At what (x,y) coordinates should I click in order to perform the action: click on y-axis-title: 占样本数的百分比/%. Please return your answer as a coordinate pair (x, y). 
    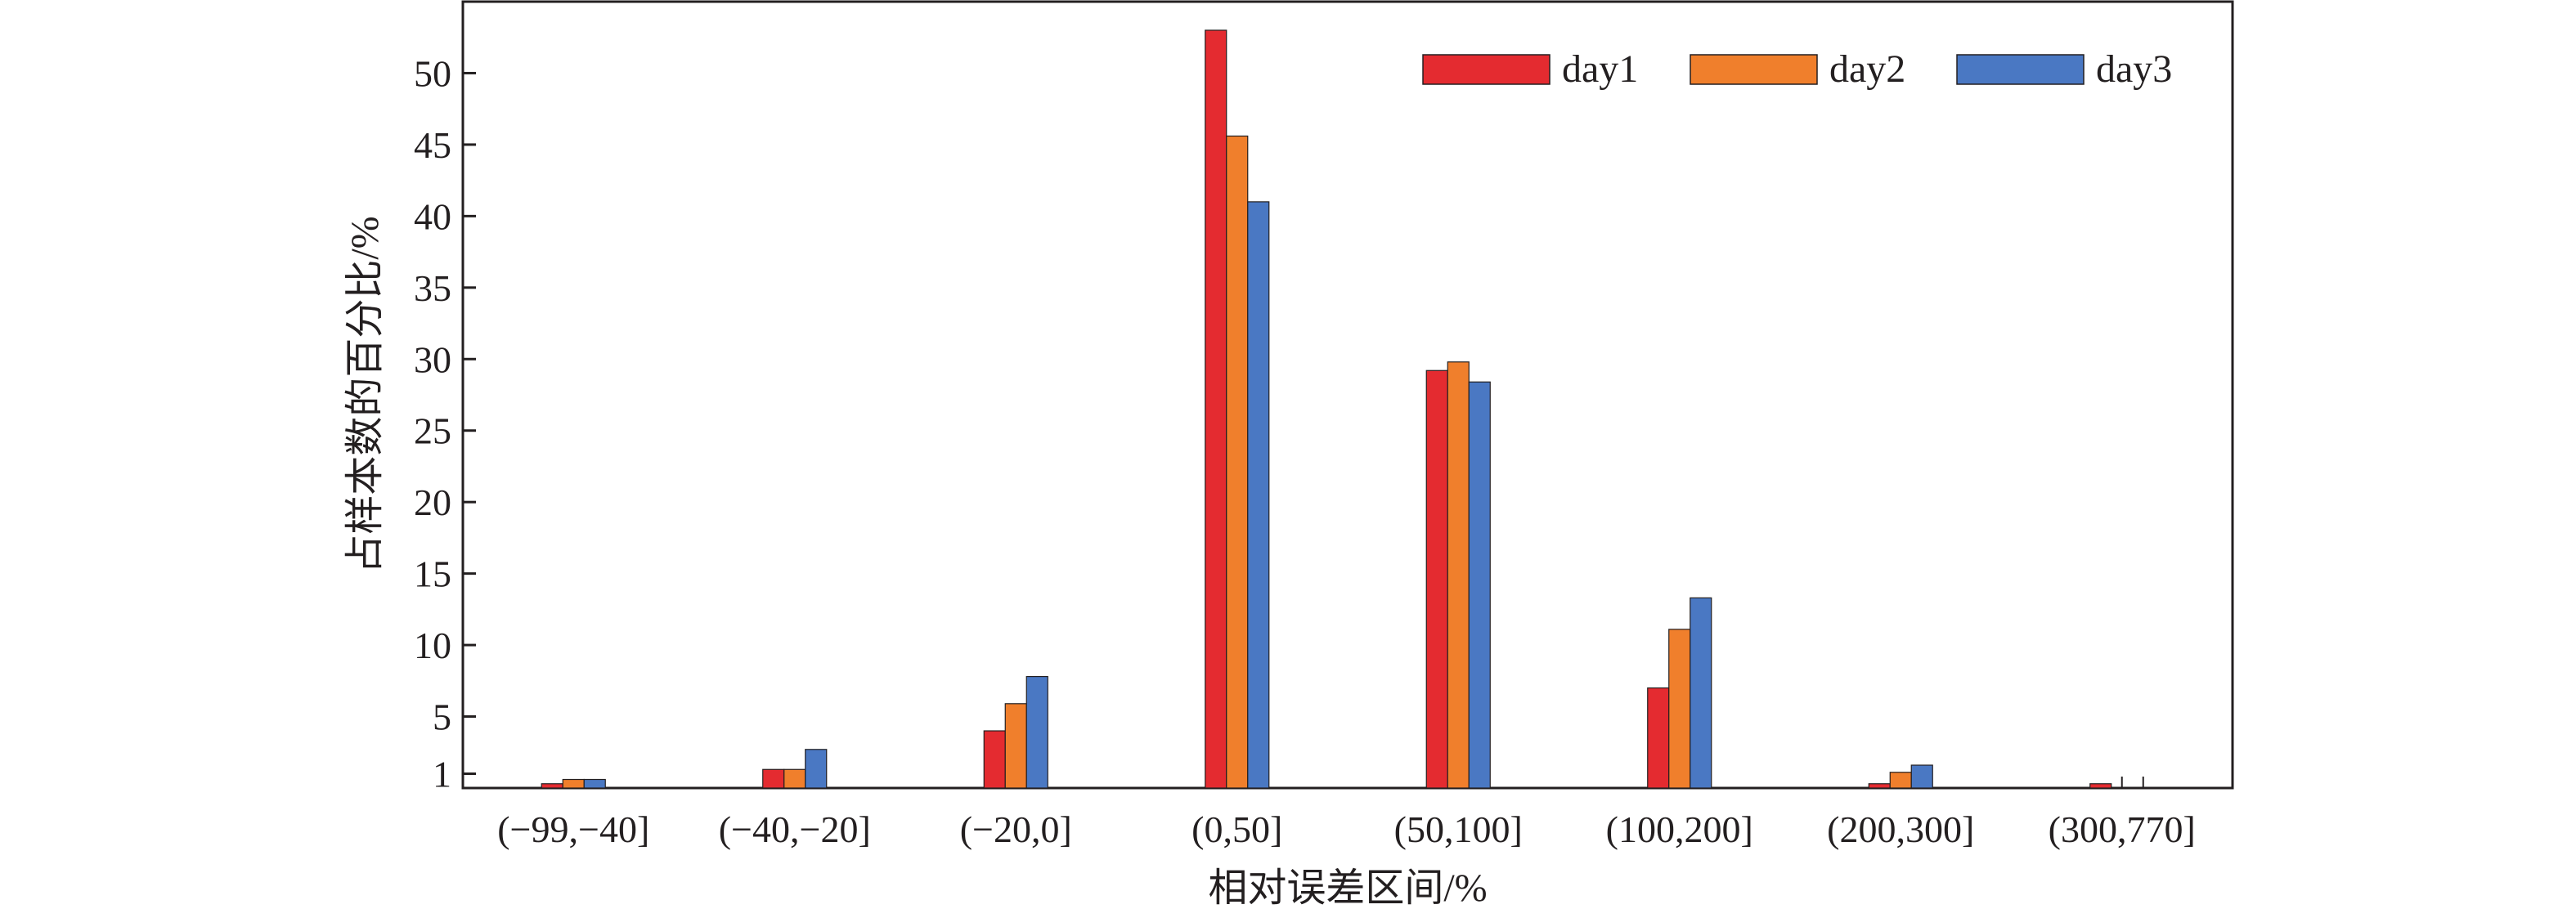
    Looking at the image, I should click on (365, 394).